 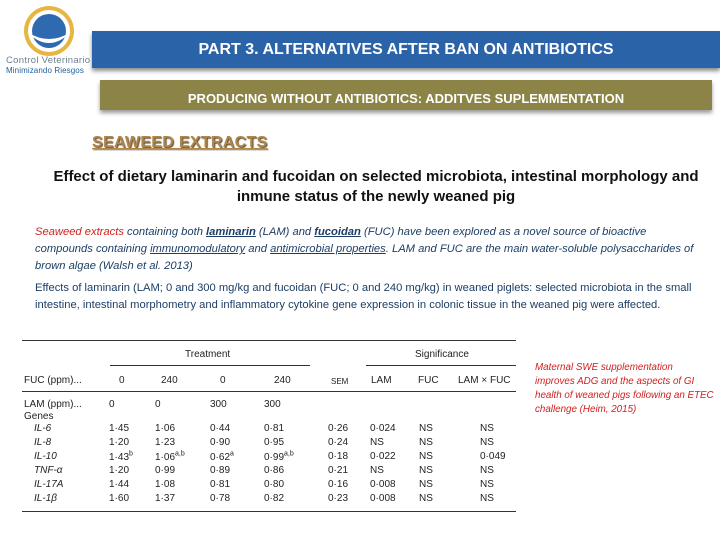 What do you see at coordinates (337, 232) in the screenshot?
I see `intro-fucoidan: fucoidan` at bounding box center [337, 232].